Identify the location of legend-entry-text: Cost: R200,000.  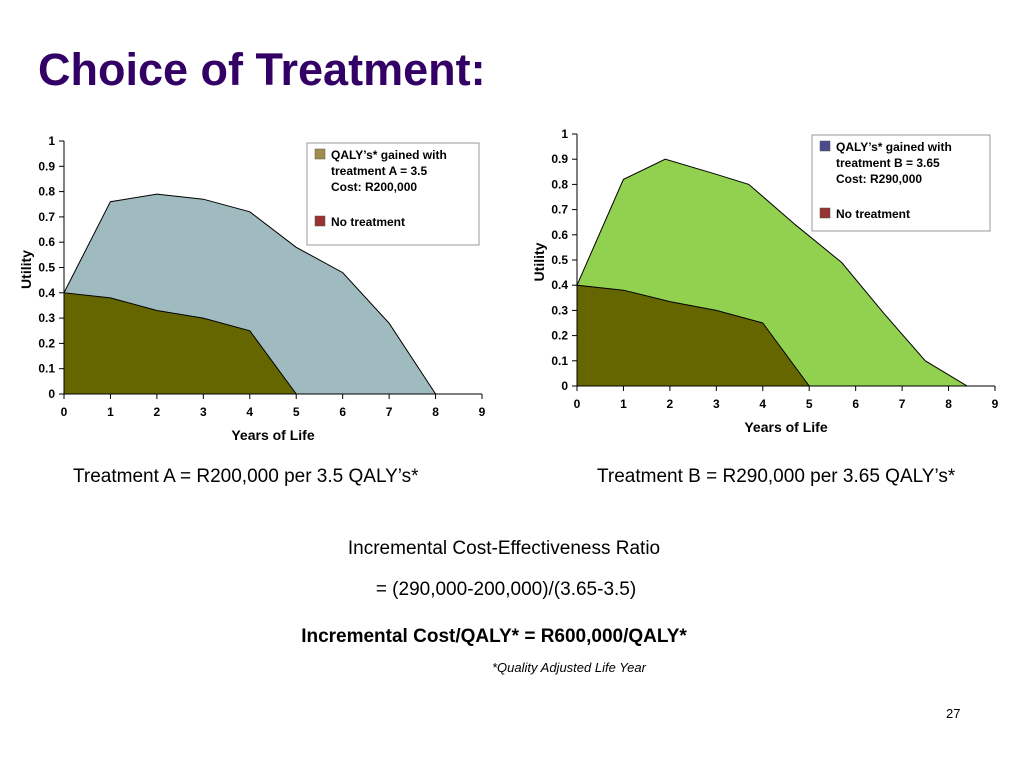
(374, 187).